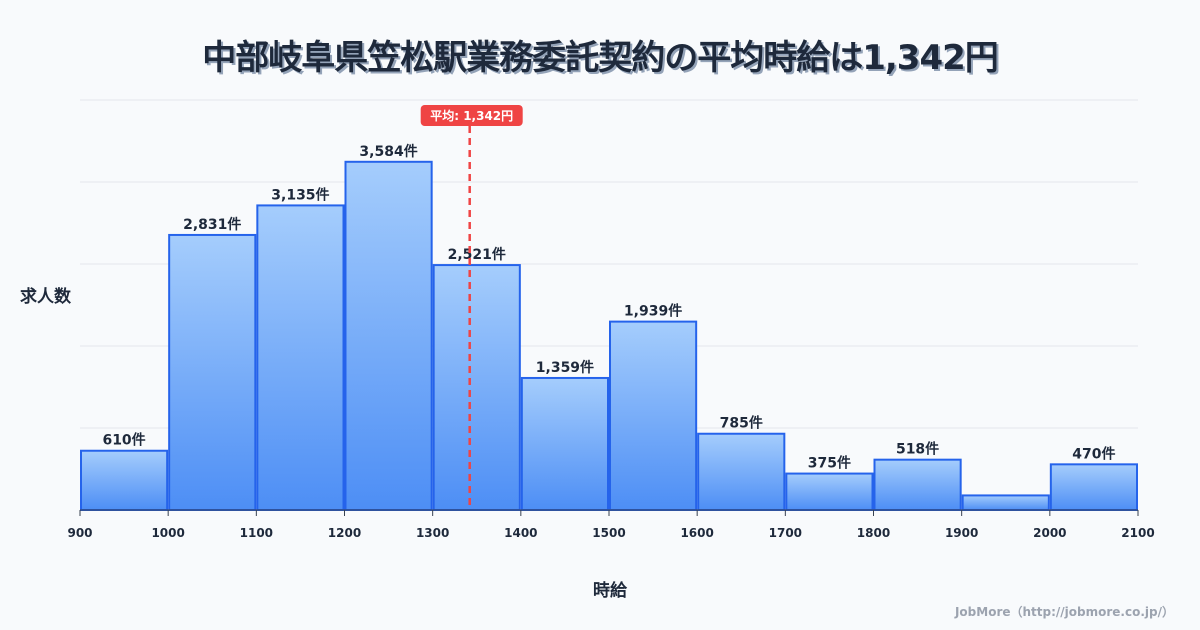 The image size is (1200, 630). I want to click on bar-value-label: 3,584件, so click(388, 151).